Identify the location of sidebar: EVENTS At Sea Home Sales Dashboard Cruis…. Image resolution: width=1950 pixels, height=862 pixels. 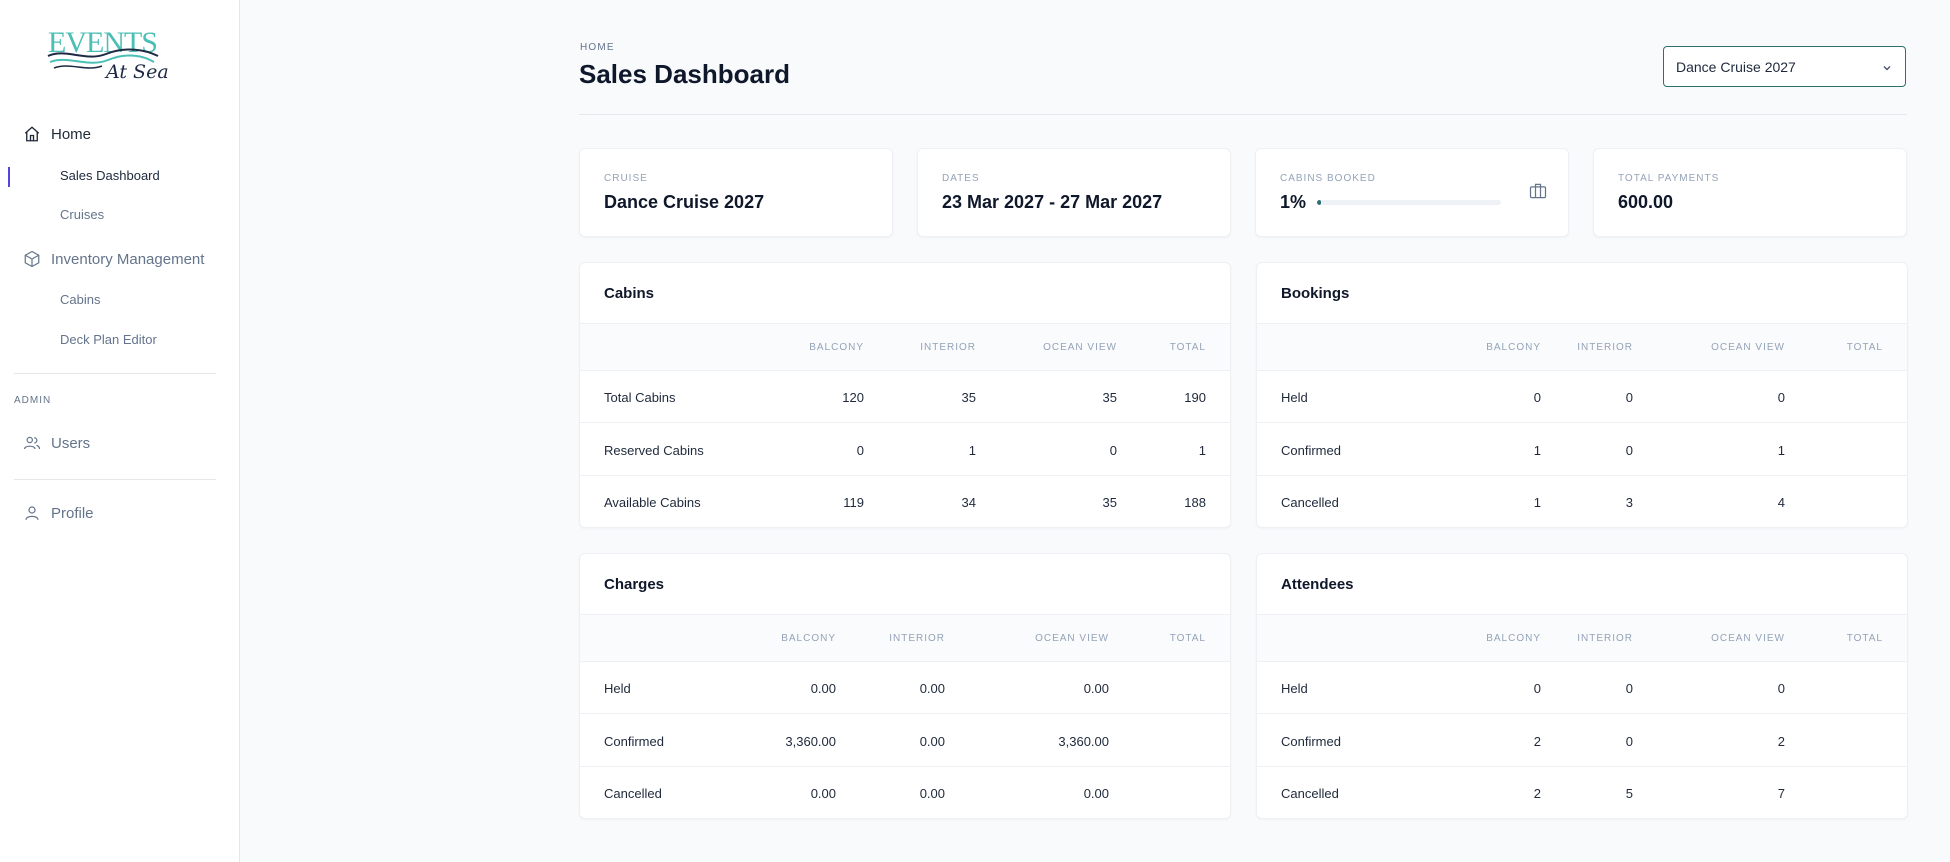
(120, 431).